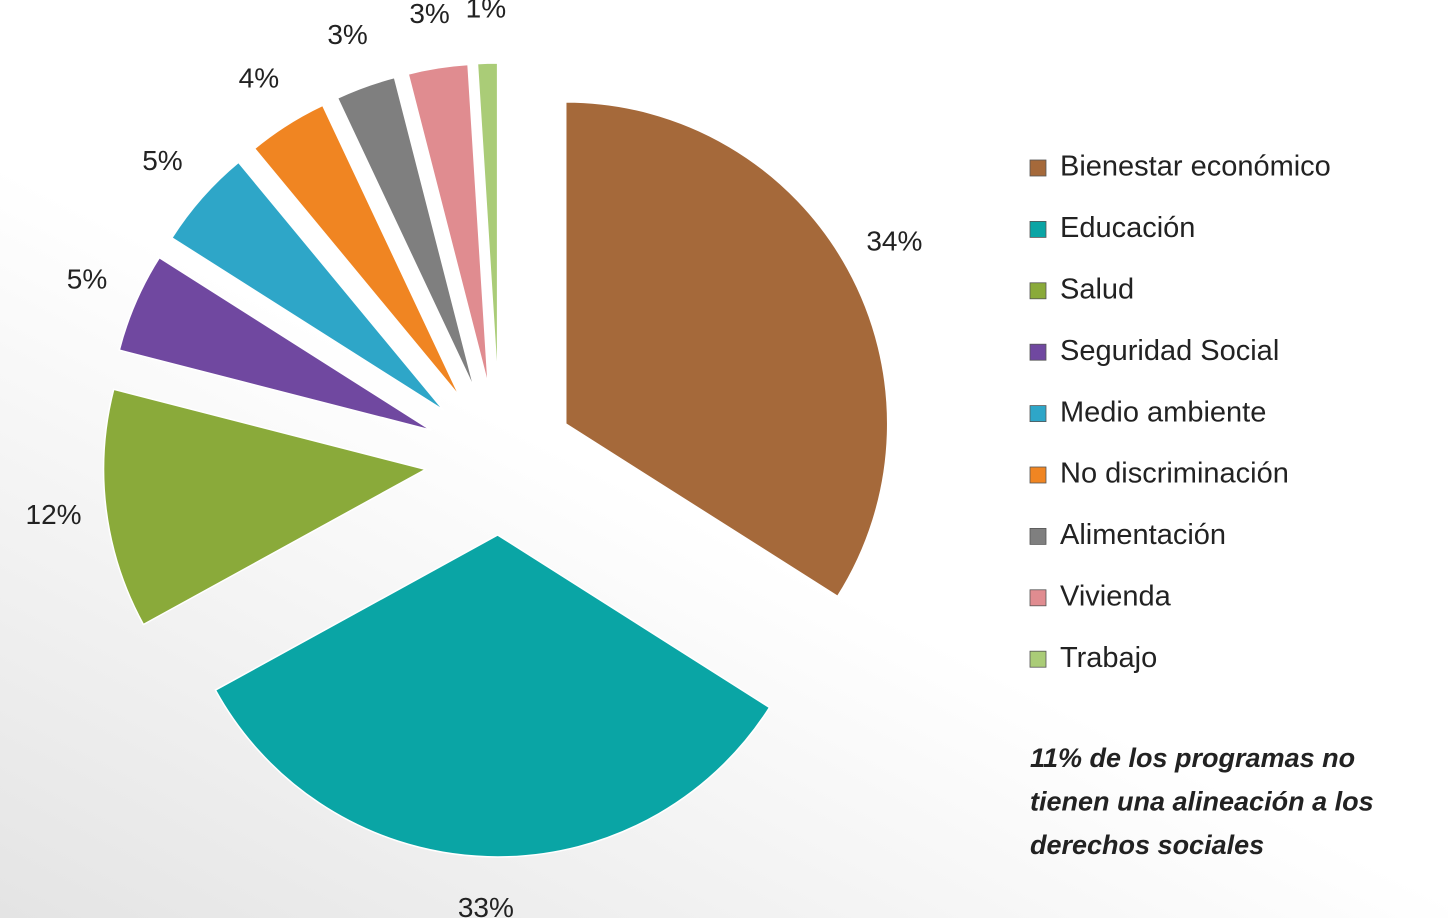 This screenshot has height=918, width=1448. Describe the element at coordinates (1174, 474) in the screenshot. I see `legend-label: No discriminación` at that location.